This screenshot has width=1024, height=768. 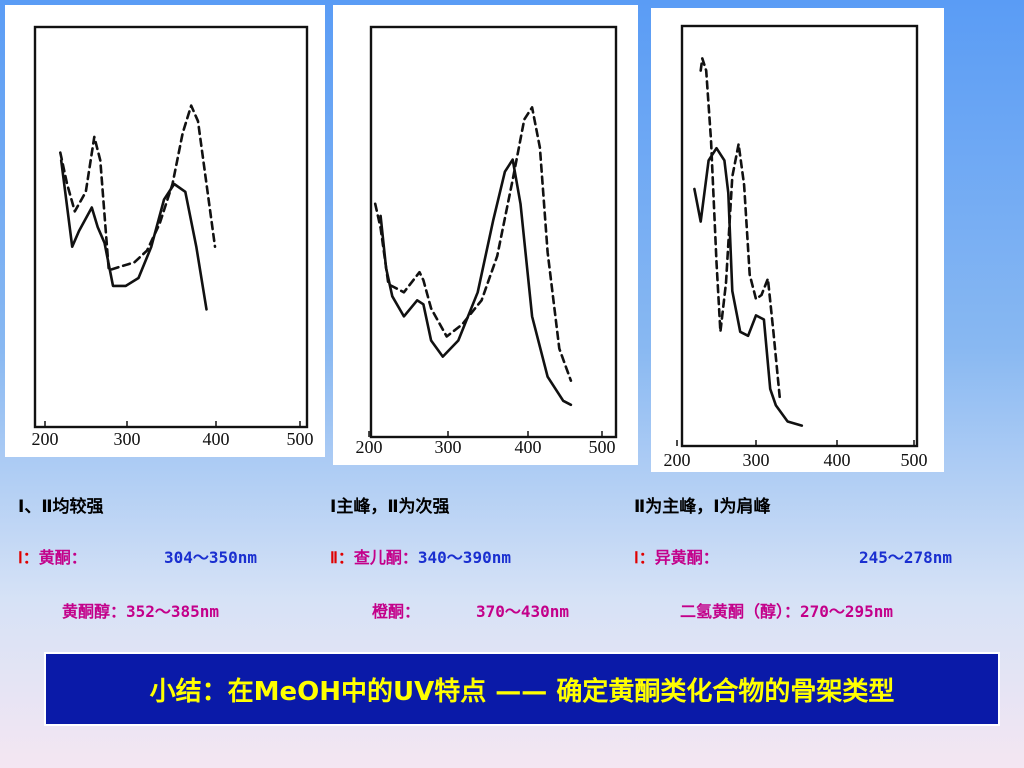 I want to click on chalcone-row: Ⅱ：查儿酮：340～390nm, so click(x=420, y=556).